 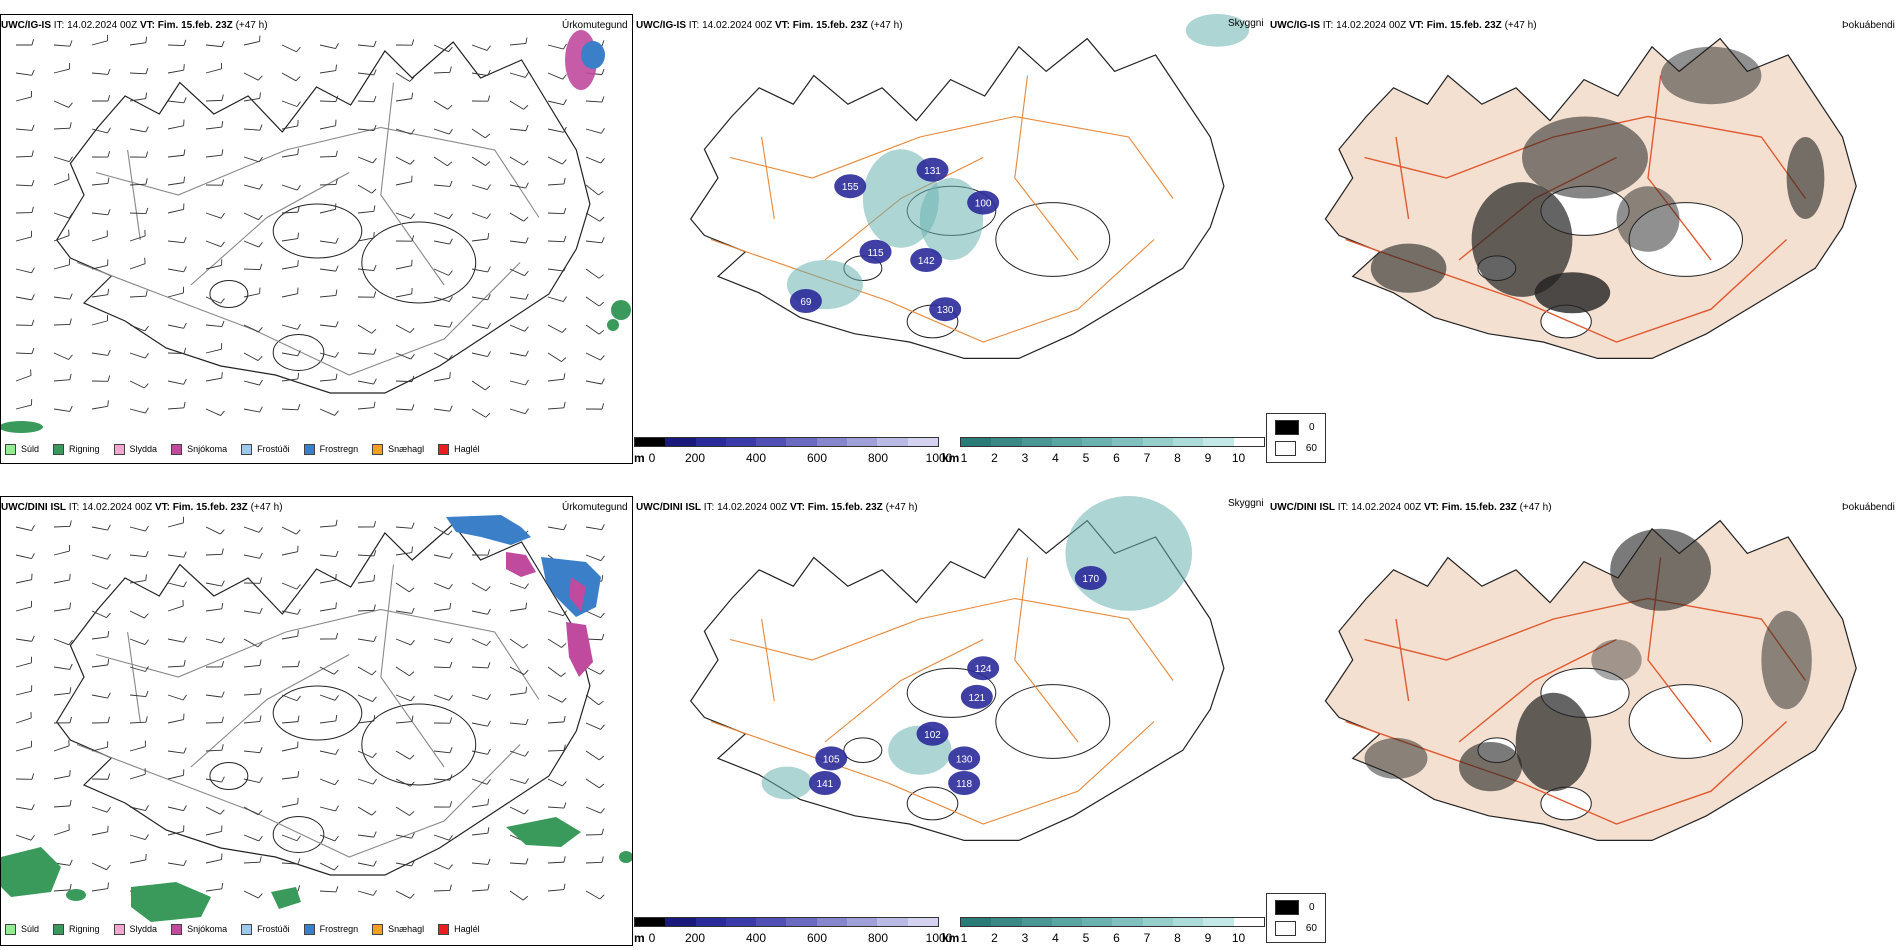 I want to click on legend-item: Haglél, so click(x=459, y=449).